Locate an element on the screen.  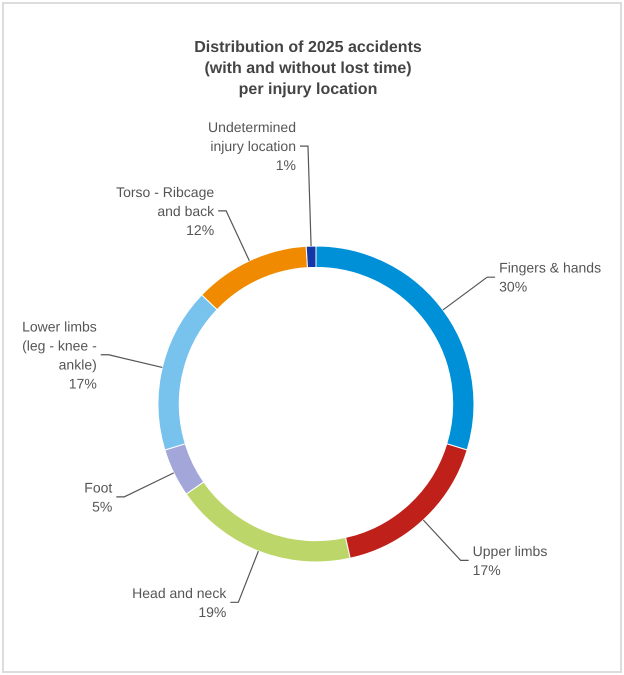
slice-label: Fingers & hands is located at coordinates (550, 268).